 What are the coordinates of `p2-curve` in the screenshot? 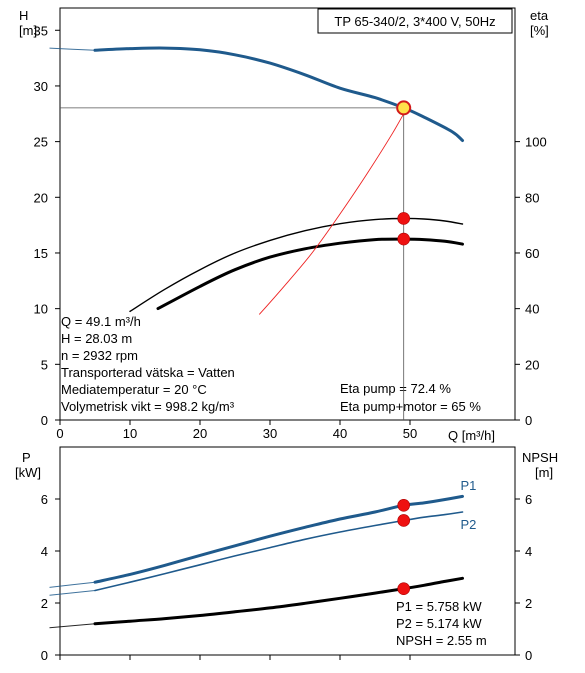 It's located at (279, 551).